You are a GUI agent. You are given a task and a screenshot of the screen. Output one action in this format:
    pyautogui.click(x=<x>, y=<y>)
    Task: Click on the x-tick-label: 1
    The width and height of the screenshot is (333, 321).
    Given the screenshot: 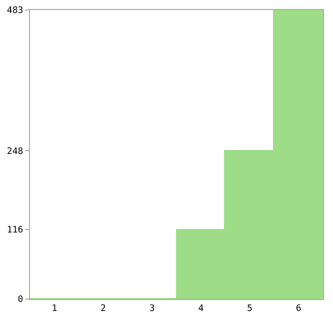 What is the action you would take?
    pyautogui.click(x=55, y=309)
    